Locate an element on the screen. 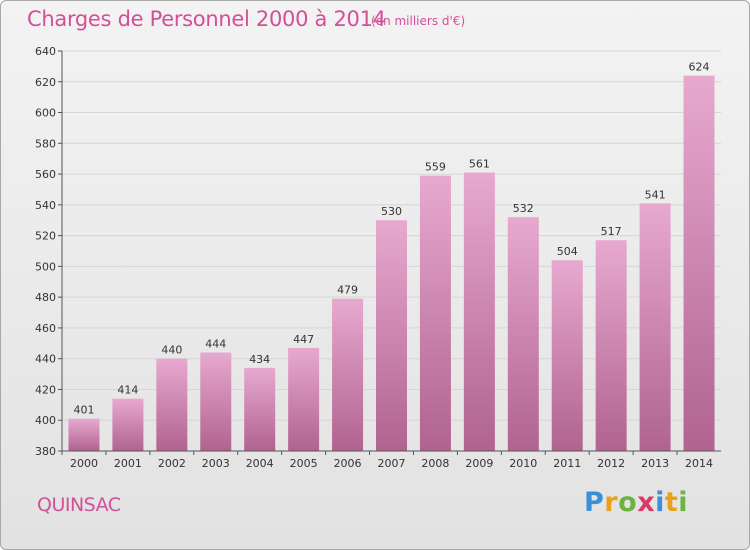 The image size is (750, 550). value-label-2007: 530 is located at coordinates (391, 211).